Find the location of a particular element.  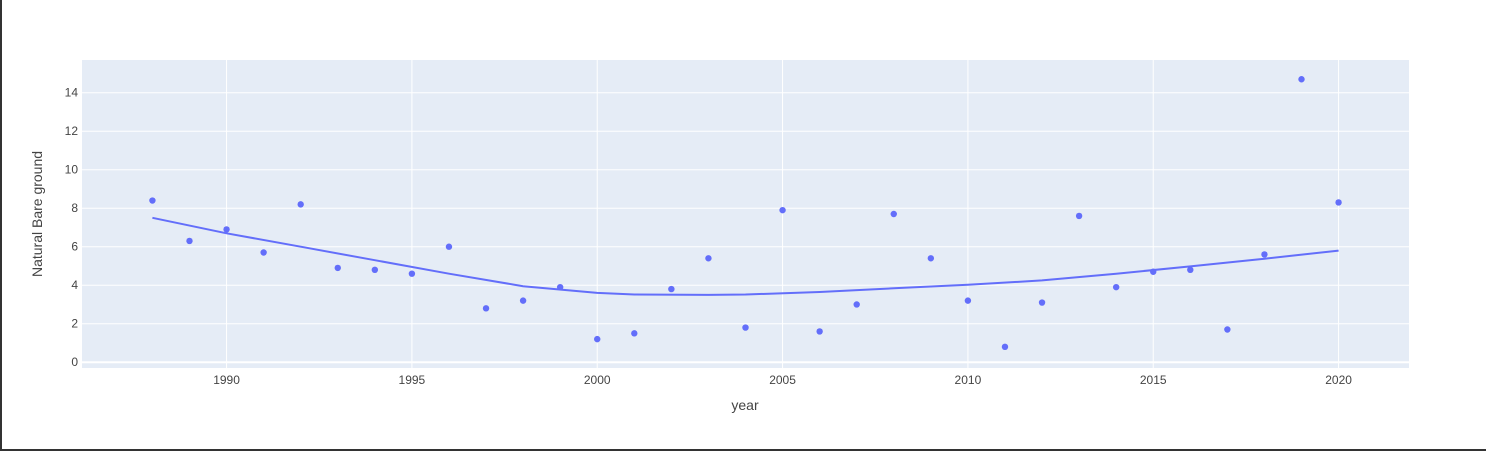

x-tick-label: 2000 is located at coordinates (597, 380).